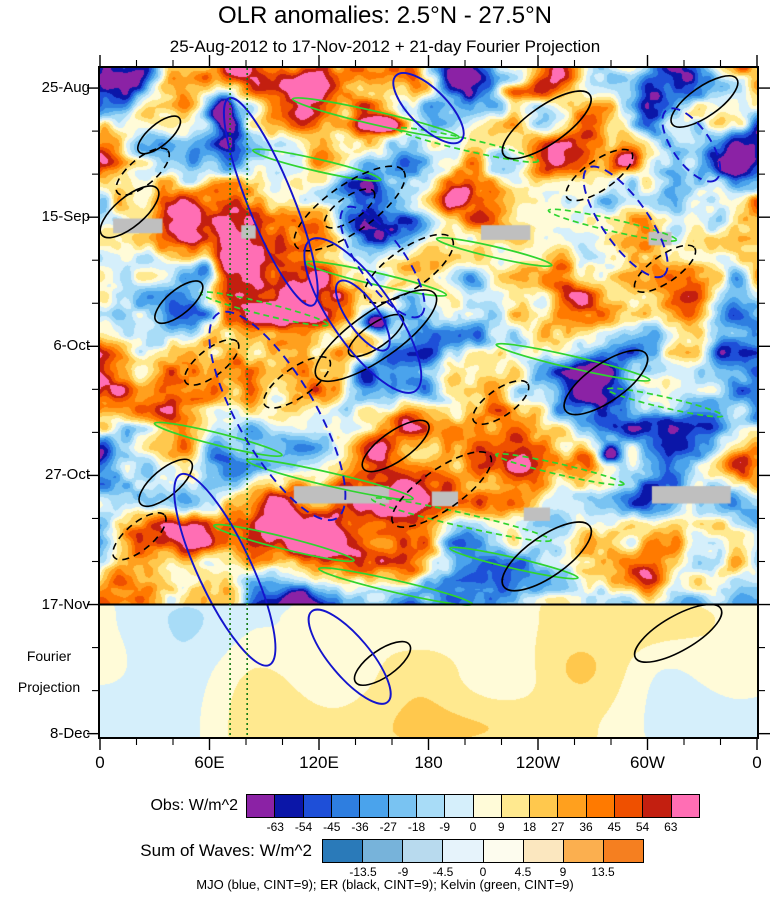 The width and height of the screenshot is (770, 899). Describe the element at coordinates (65, 217) in the screenshot. I see `y-tick-label: 15-Sep` at that location.